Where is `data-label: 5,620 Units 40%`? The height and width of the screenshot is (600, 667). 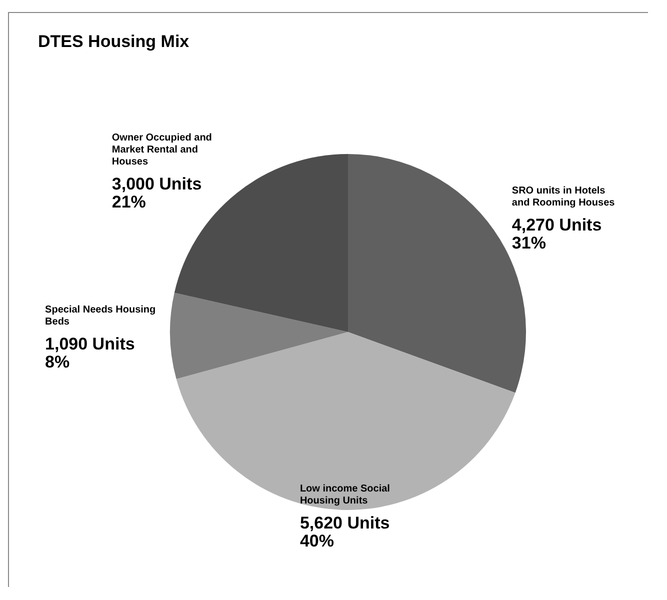 data-label: 5,620 Units 40% is located at coordinates (345, 531).